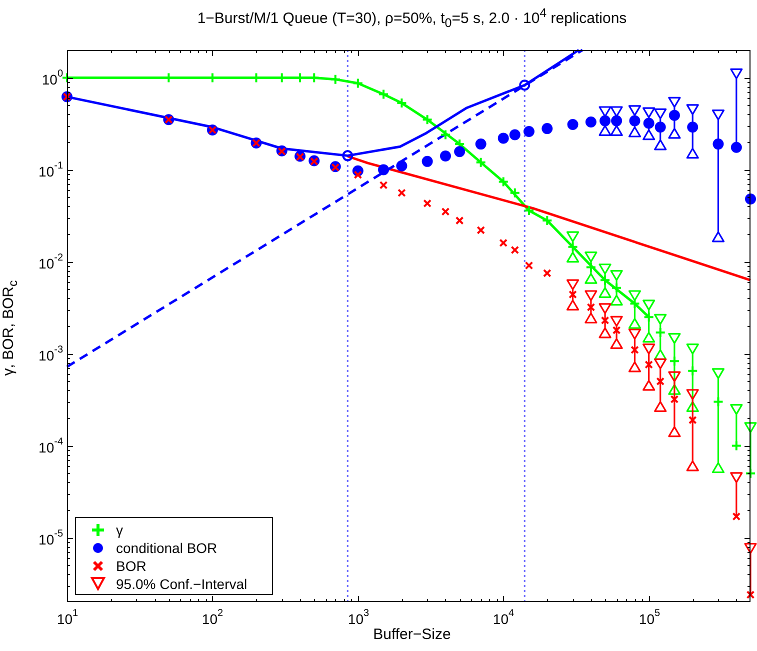 The image size is (757, 651). Describe the element at coordinates (412, 18) in the screenshot. I see `chart-title: 1−Burst/M/1 Queue (T=30), ρ=50%, t$_{0}$=5 s, 2.0 · 10$^{4}$ replications` at that location.